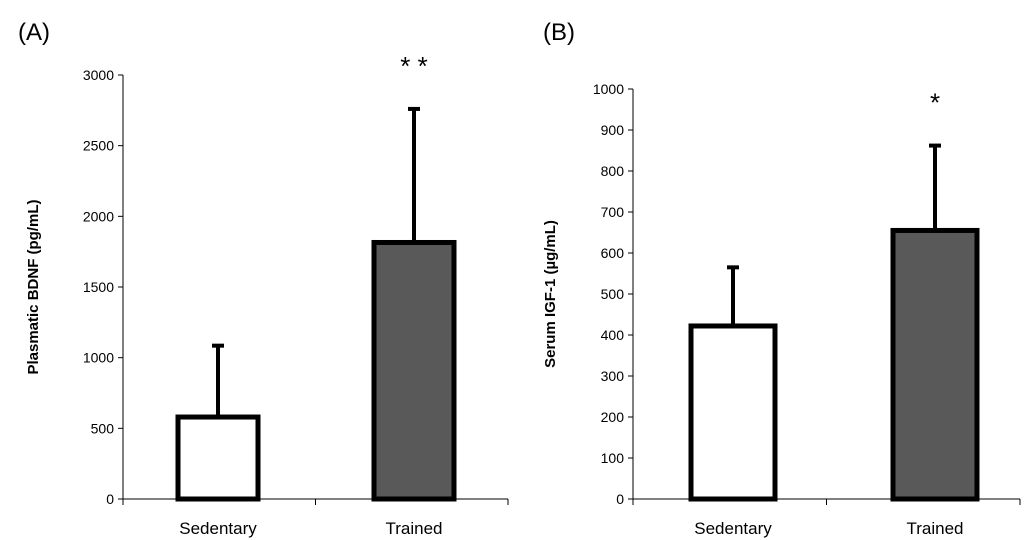 The image size is (1026, 540). I want to click on panel-a-significance-marker: * *, so click(413, 66).